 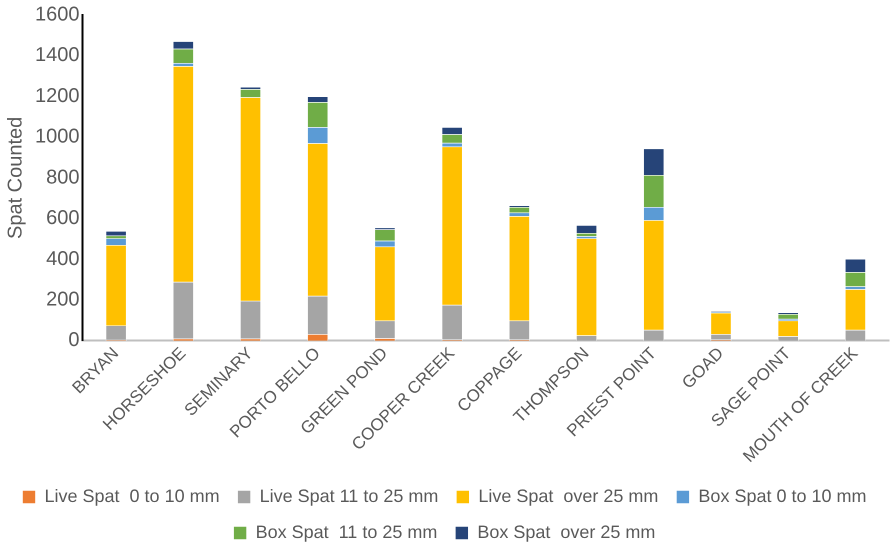 I want to click on y-tick-label: 600, so click(x=63, y=218).